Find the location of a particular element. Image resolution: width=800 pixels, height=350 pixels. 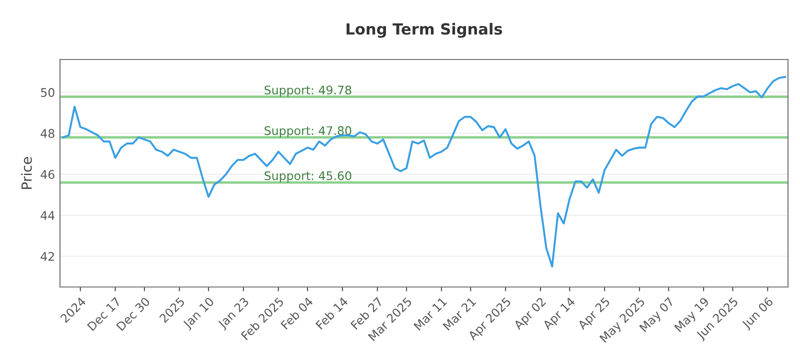

chart-title: Long Term Signals is located at coordinates (424, 30).